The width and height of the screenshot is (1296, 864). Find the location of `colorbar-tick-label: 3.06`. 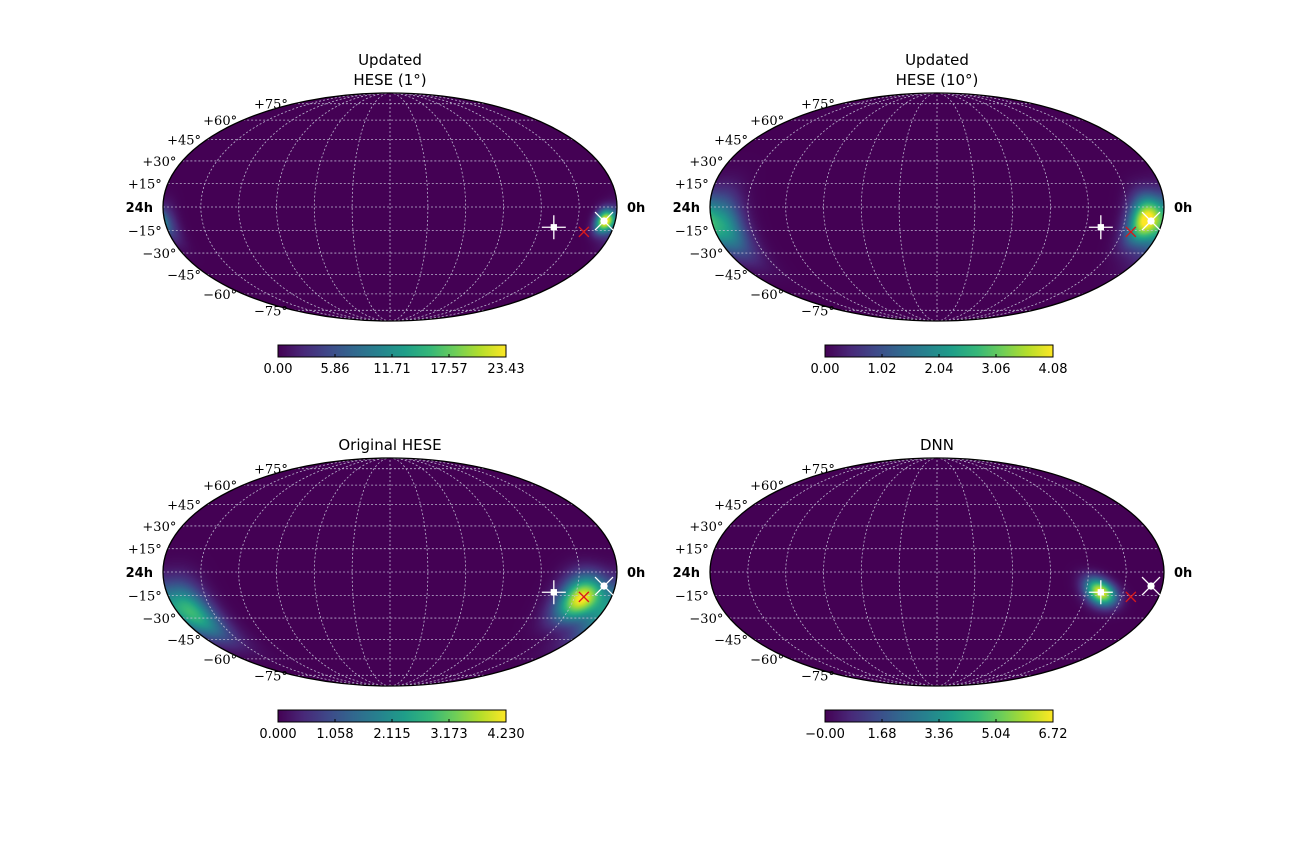

colorbar-tick-label: 3.06 is located at coordinates (996, 369).